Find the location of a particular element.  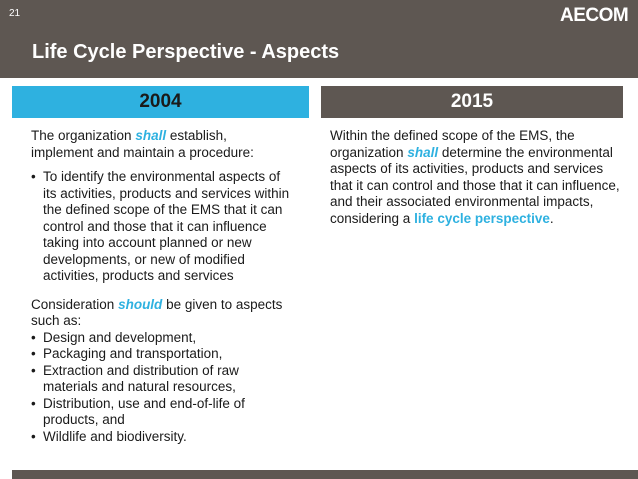

consider-text-end: be given to aspects such as: is located at coordinates (157, 312).